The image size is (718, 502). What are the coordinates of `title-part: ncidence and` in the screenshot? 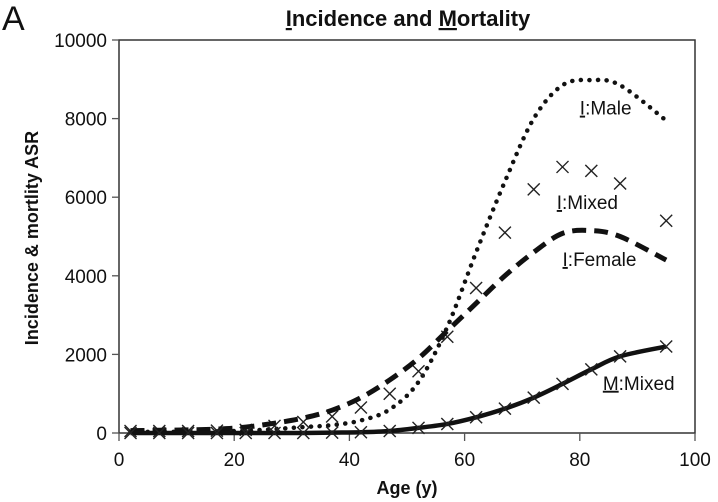 It's located at (365, 18).